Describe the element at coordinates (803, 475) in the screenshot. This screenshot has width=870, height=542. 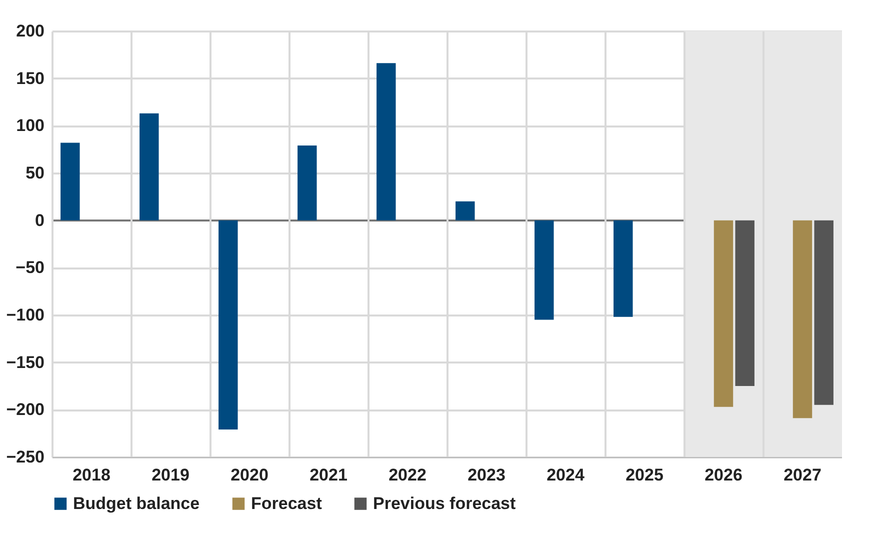
I see `x-tick-label: 2027` at that location.